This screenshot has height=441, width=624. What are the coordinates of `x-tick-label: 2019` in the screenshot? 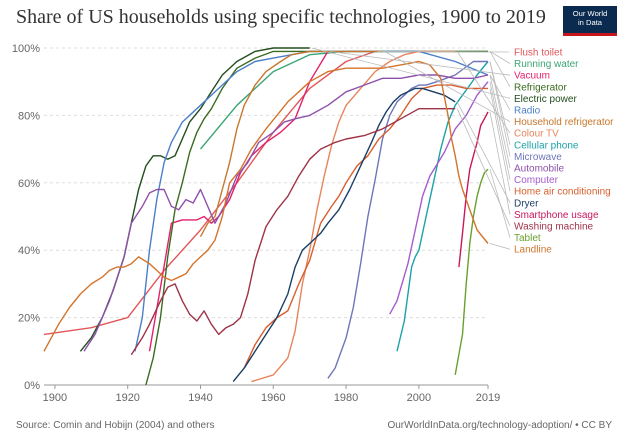 It's located at (488, 398).